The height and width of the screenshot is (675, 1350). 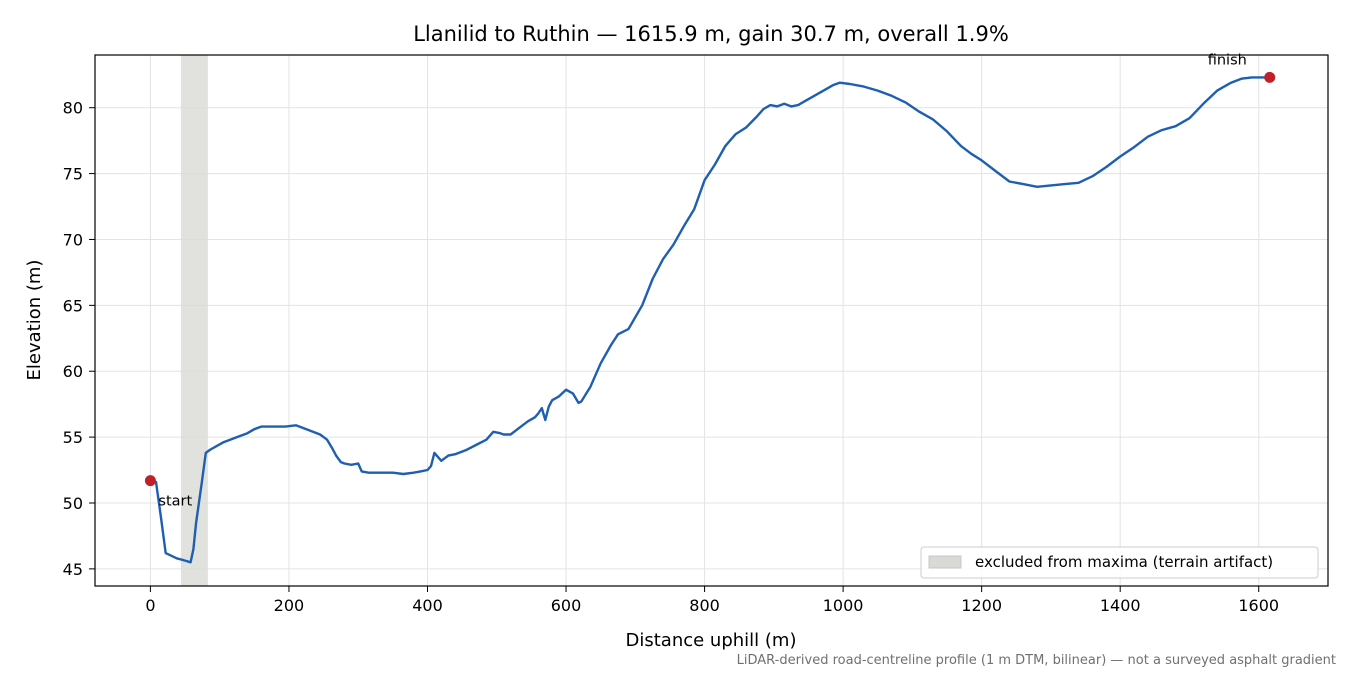 What do you see at coordinates (175, 502) in the screenshot?
I see `start-label: start` at bounding box center [175, 502].